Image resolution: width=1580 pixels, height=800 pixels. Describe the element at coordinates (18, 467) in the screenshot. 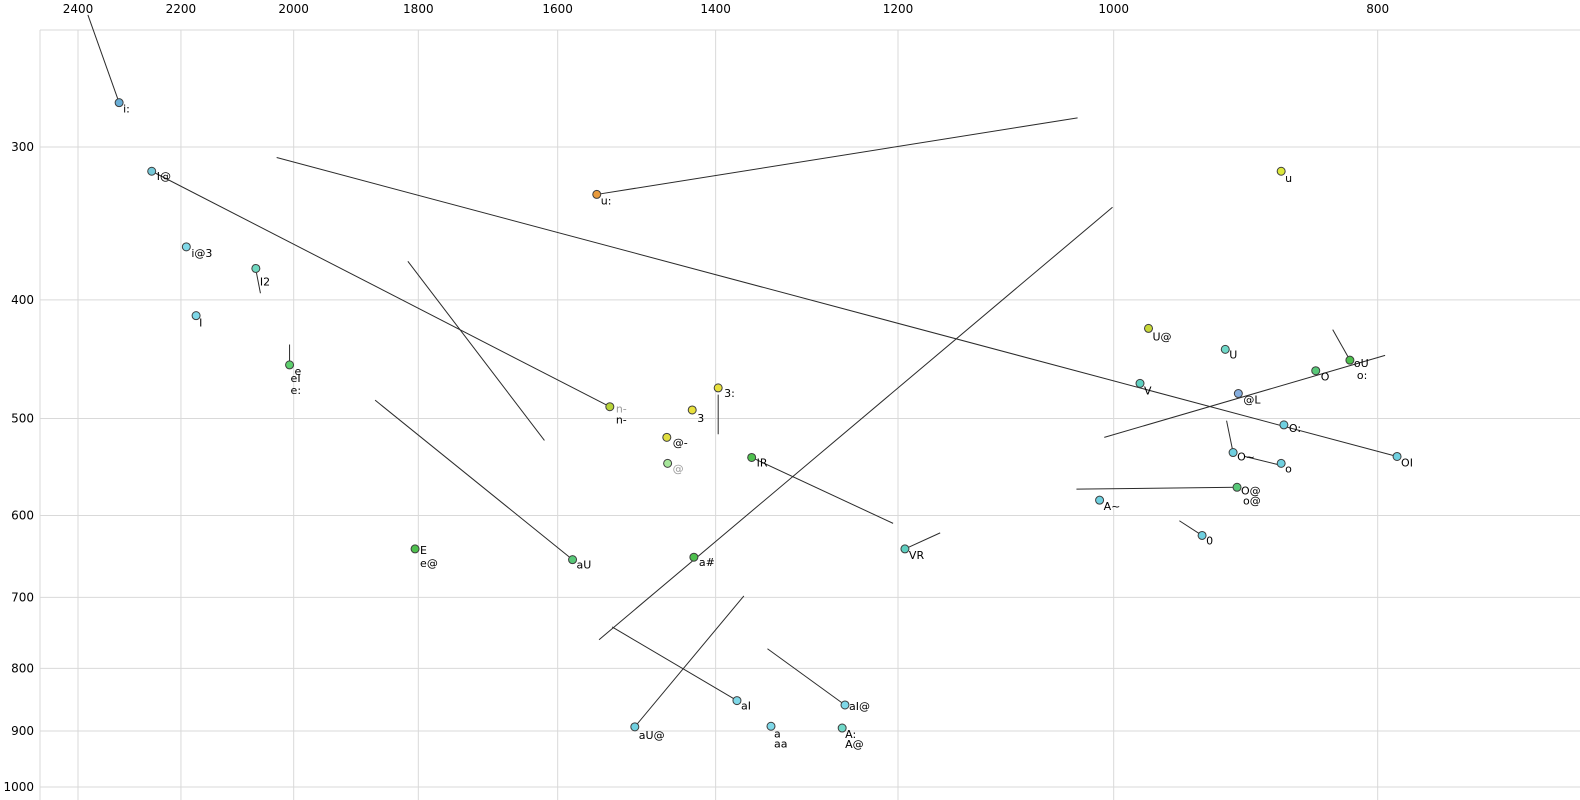

I see `y-tick-labels: 300 400 500 600 700 800 900 1000` at that location.